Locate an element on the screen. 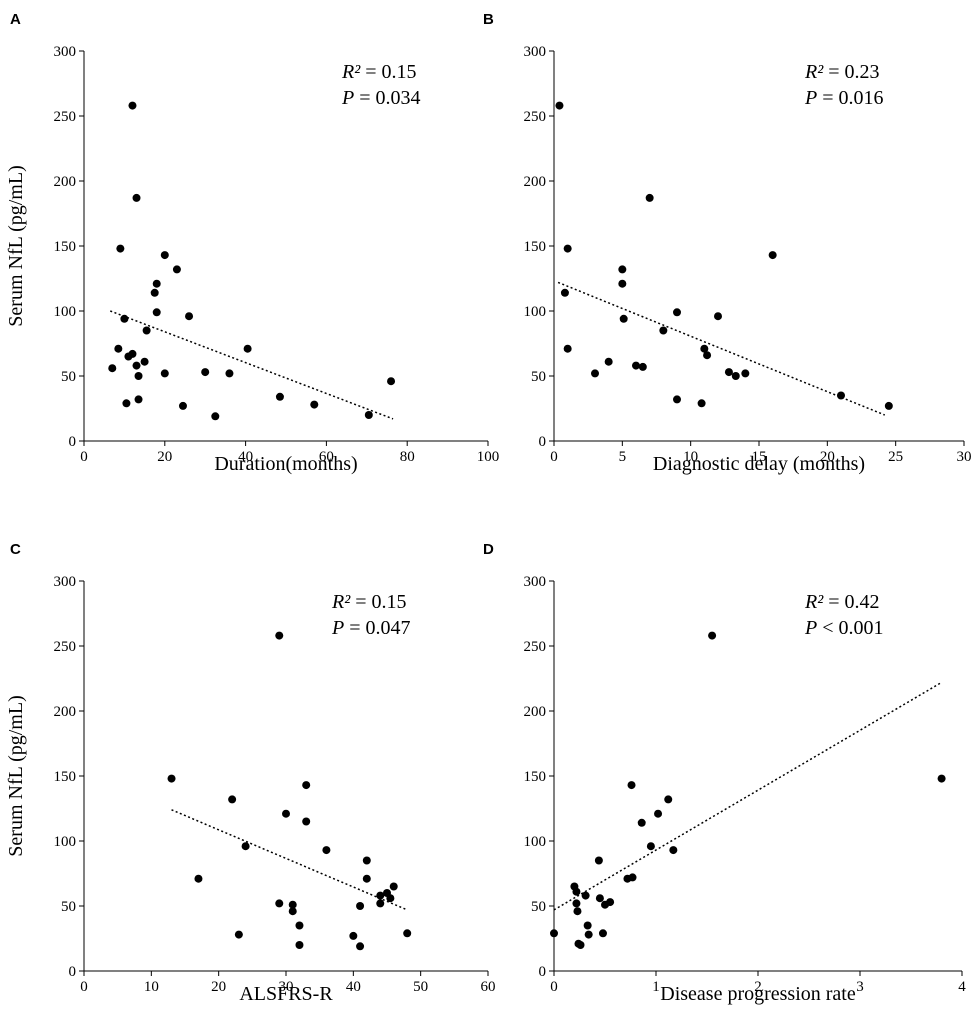  p-value-label: P < 0.001 is located at coordinates (844, 628).